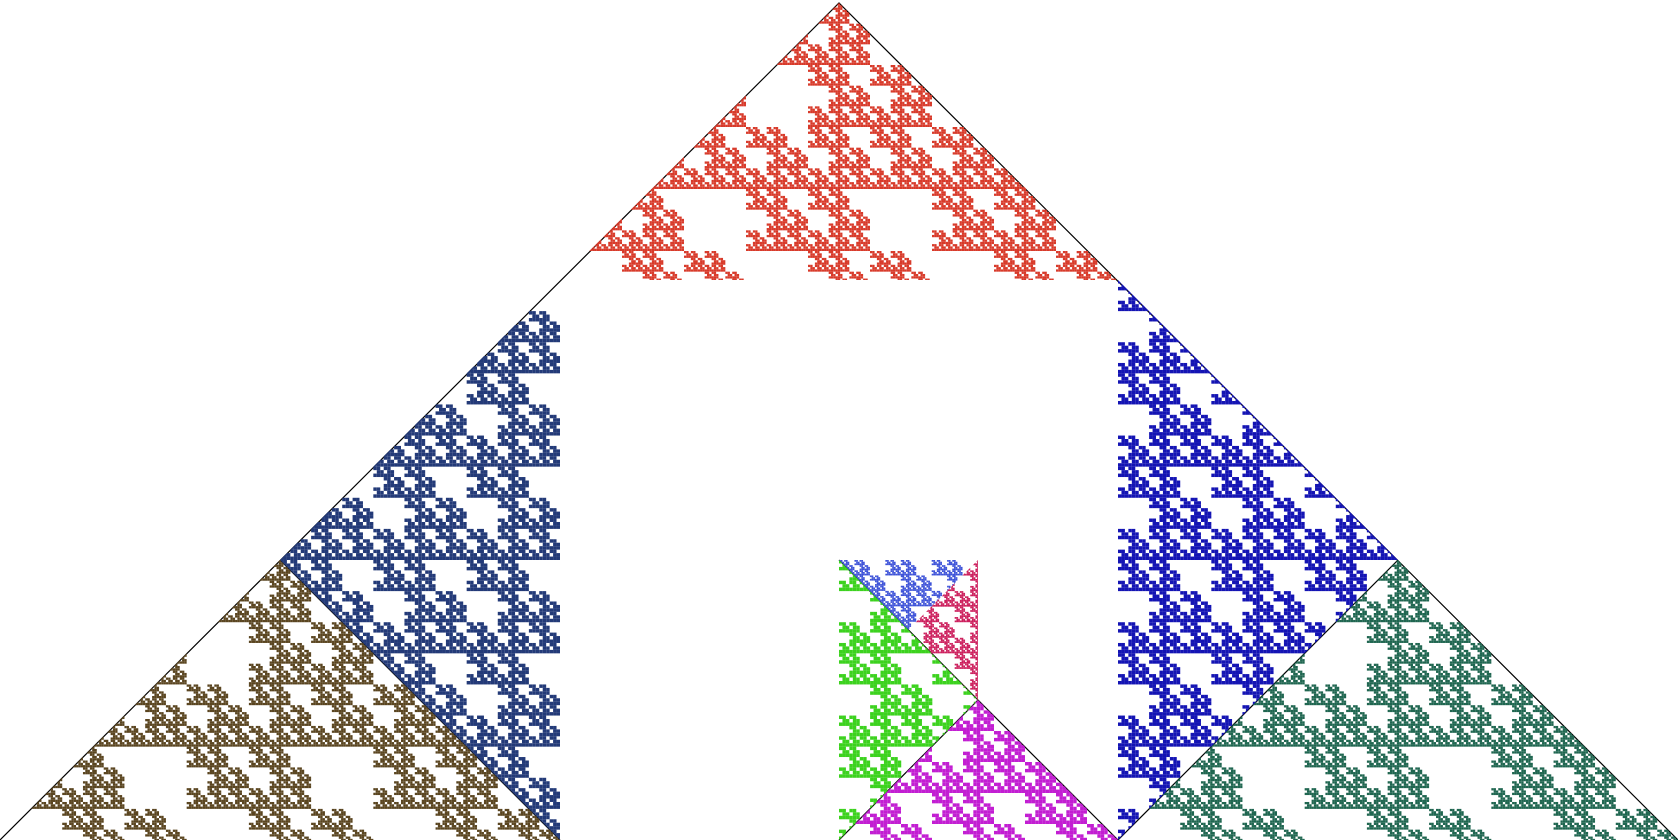 This screenshot has height=840, width=1678. What do you see at coordinates (420, 420) in the screenshot?
I see `fractal-piece-upper-left` at bounding box center [420, 420].